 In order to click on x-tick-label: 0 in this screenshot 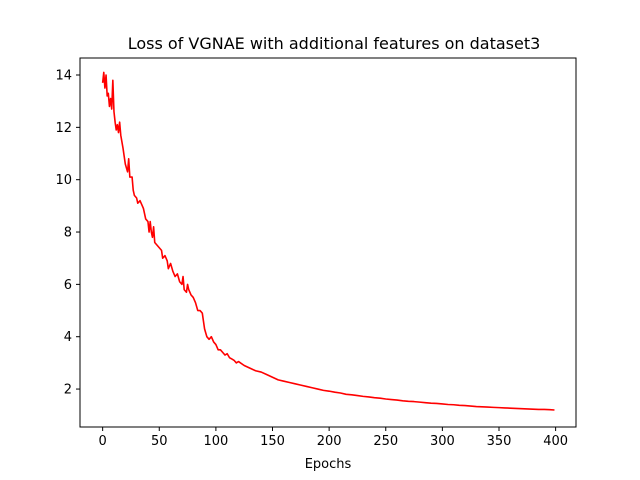, I will do `click(103, 441)`.